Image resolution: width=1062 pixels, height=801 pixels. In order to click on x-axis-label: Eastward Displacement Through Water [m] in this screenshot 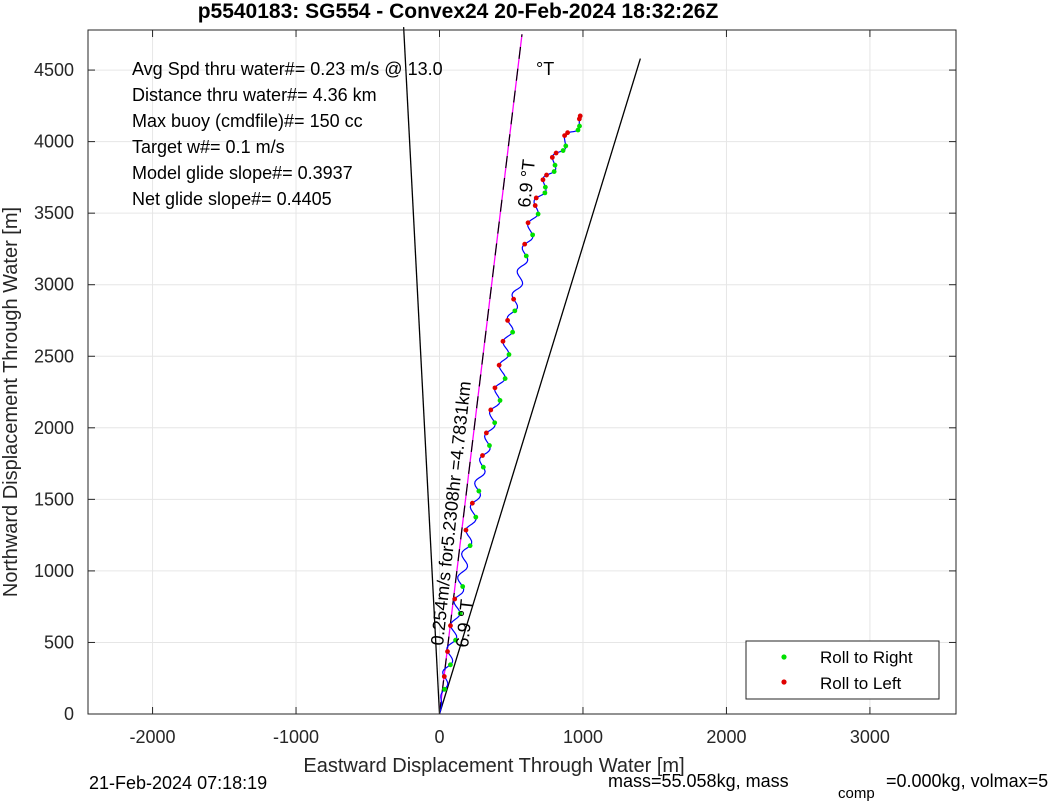, I will do `click(493, 766)`.